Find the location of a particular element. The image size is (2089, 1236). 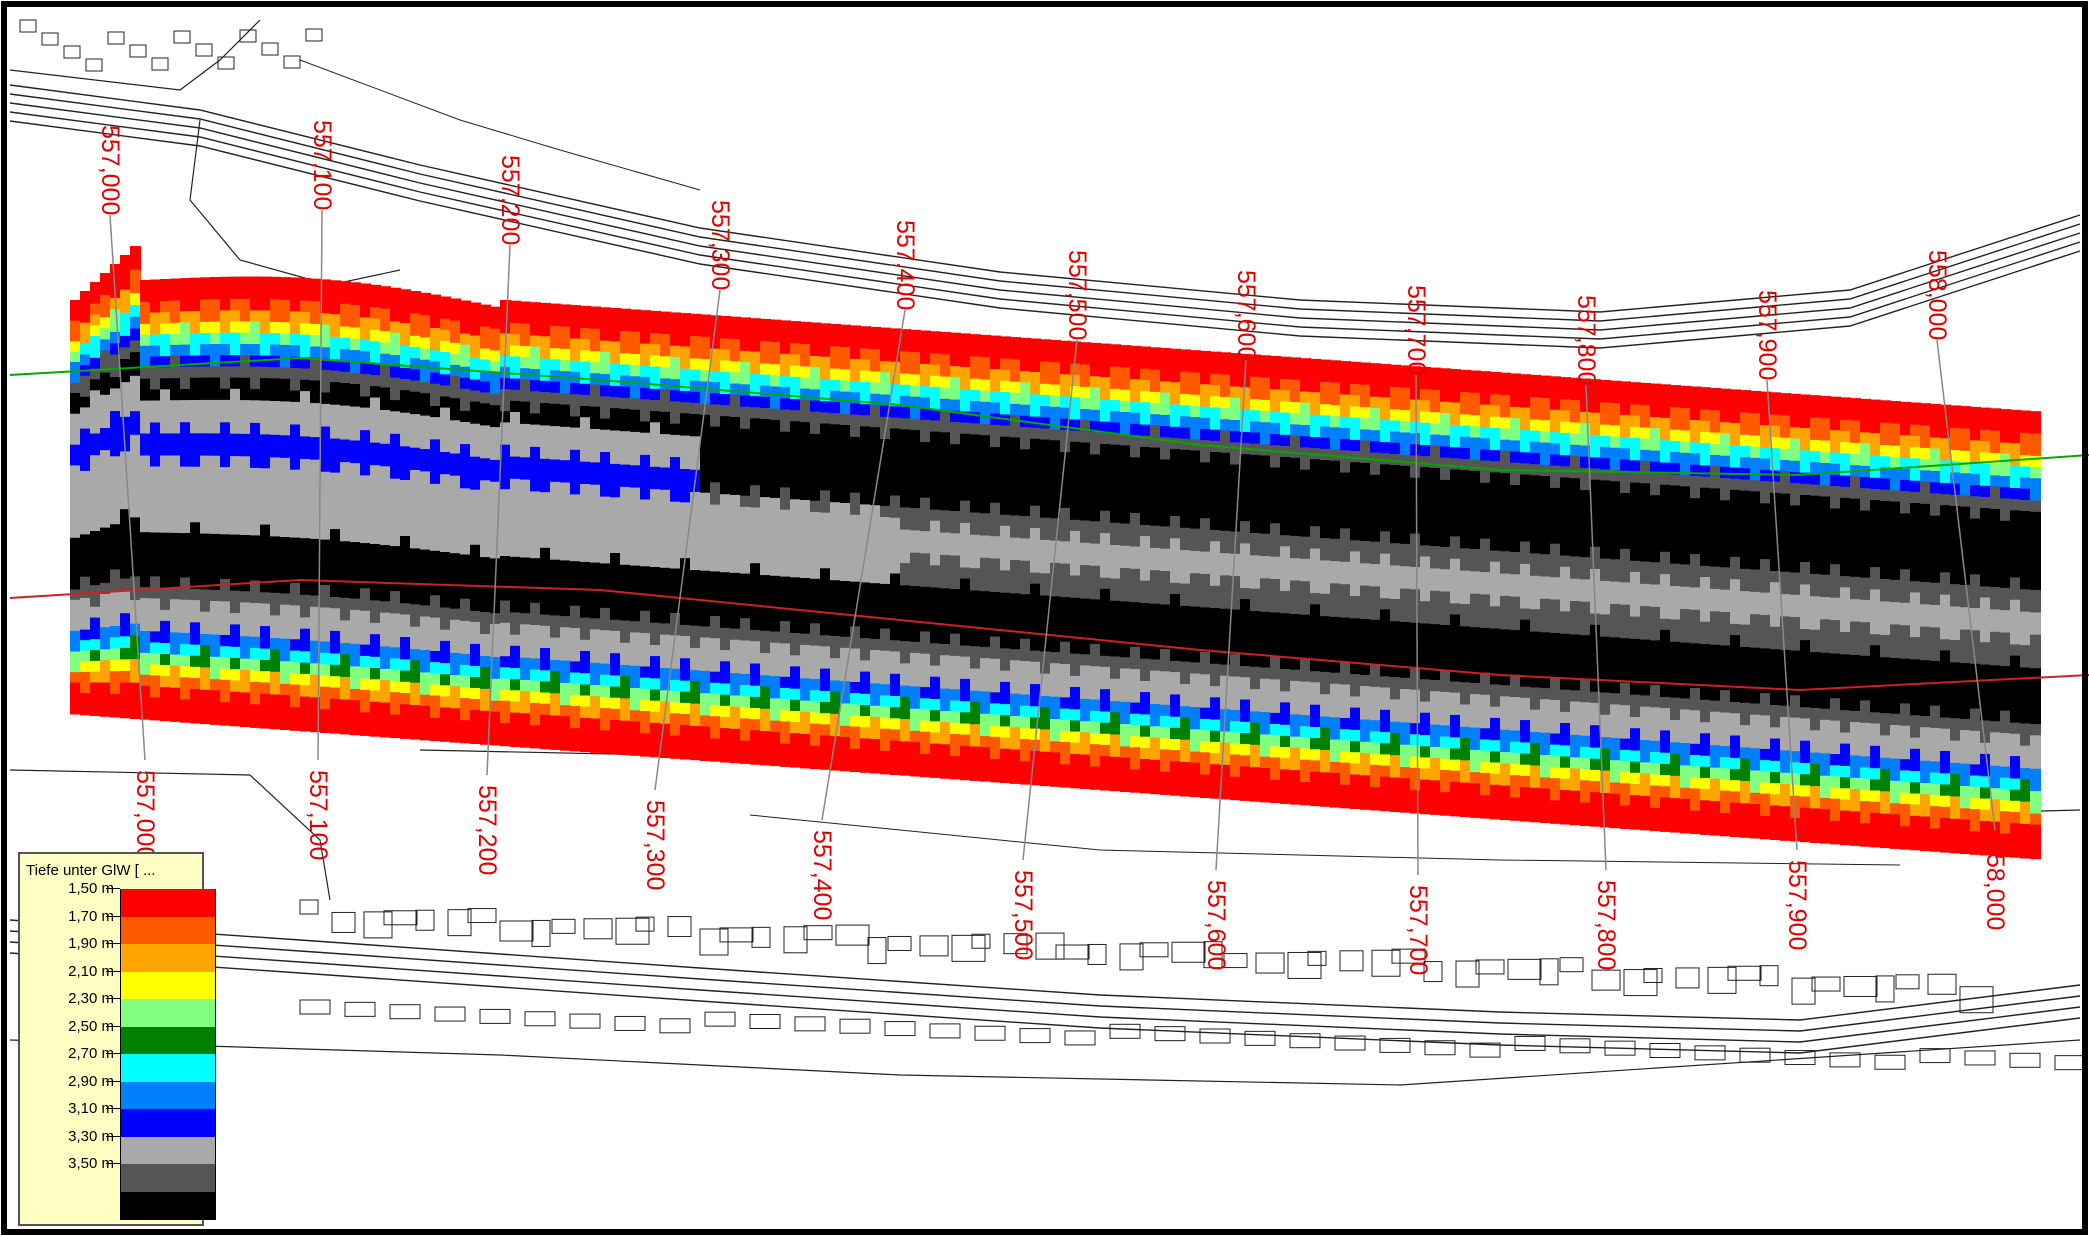

station-label-bottom: 557,200 is located at coordinates (487, 830).